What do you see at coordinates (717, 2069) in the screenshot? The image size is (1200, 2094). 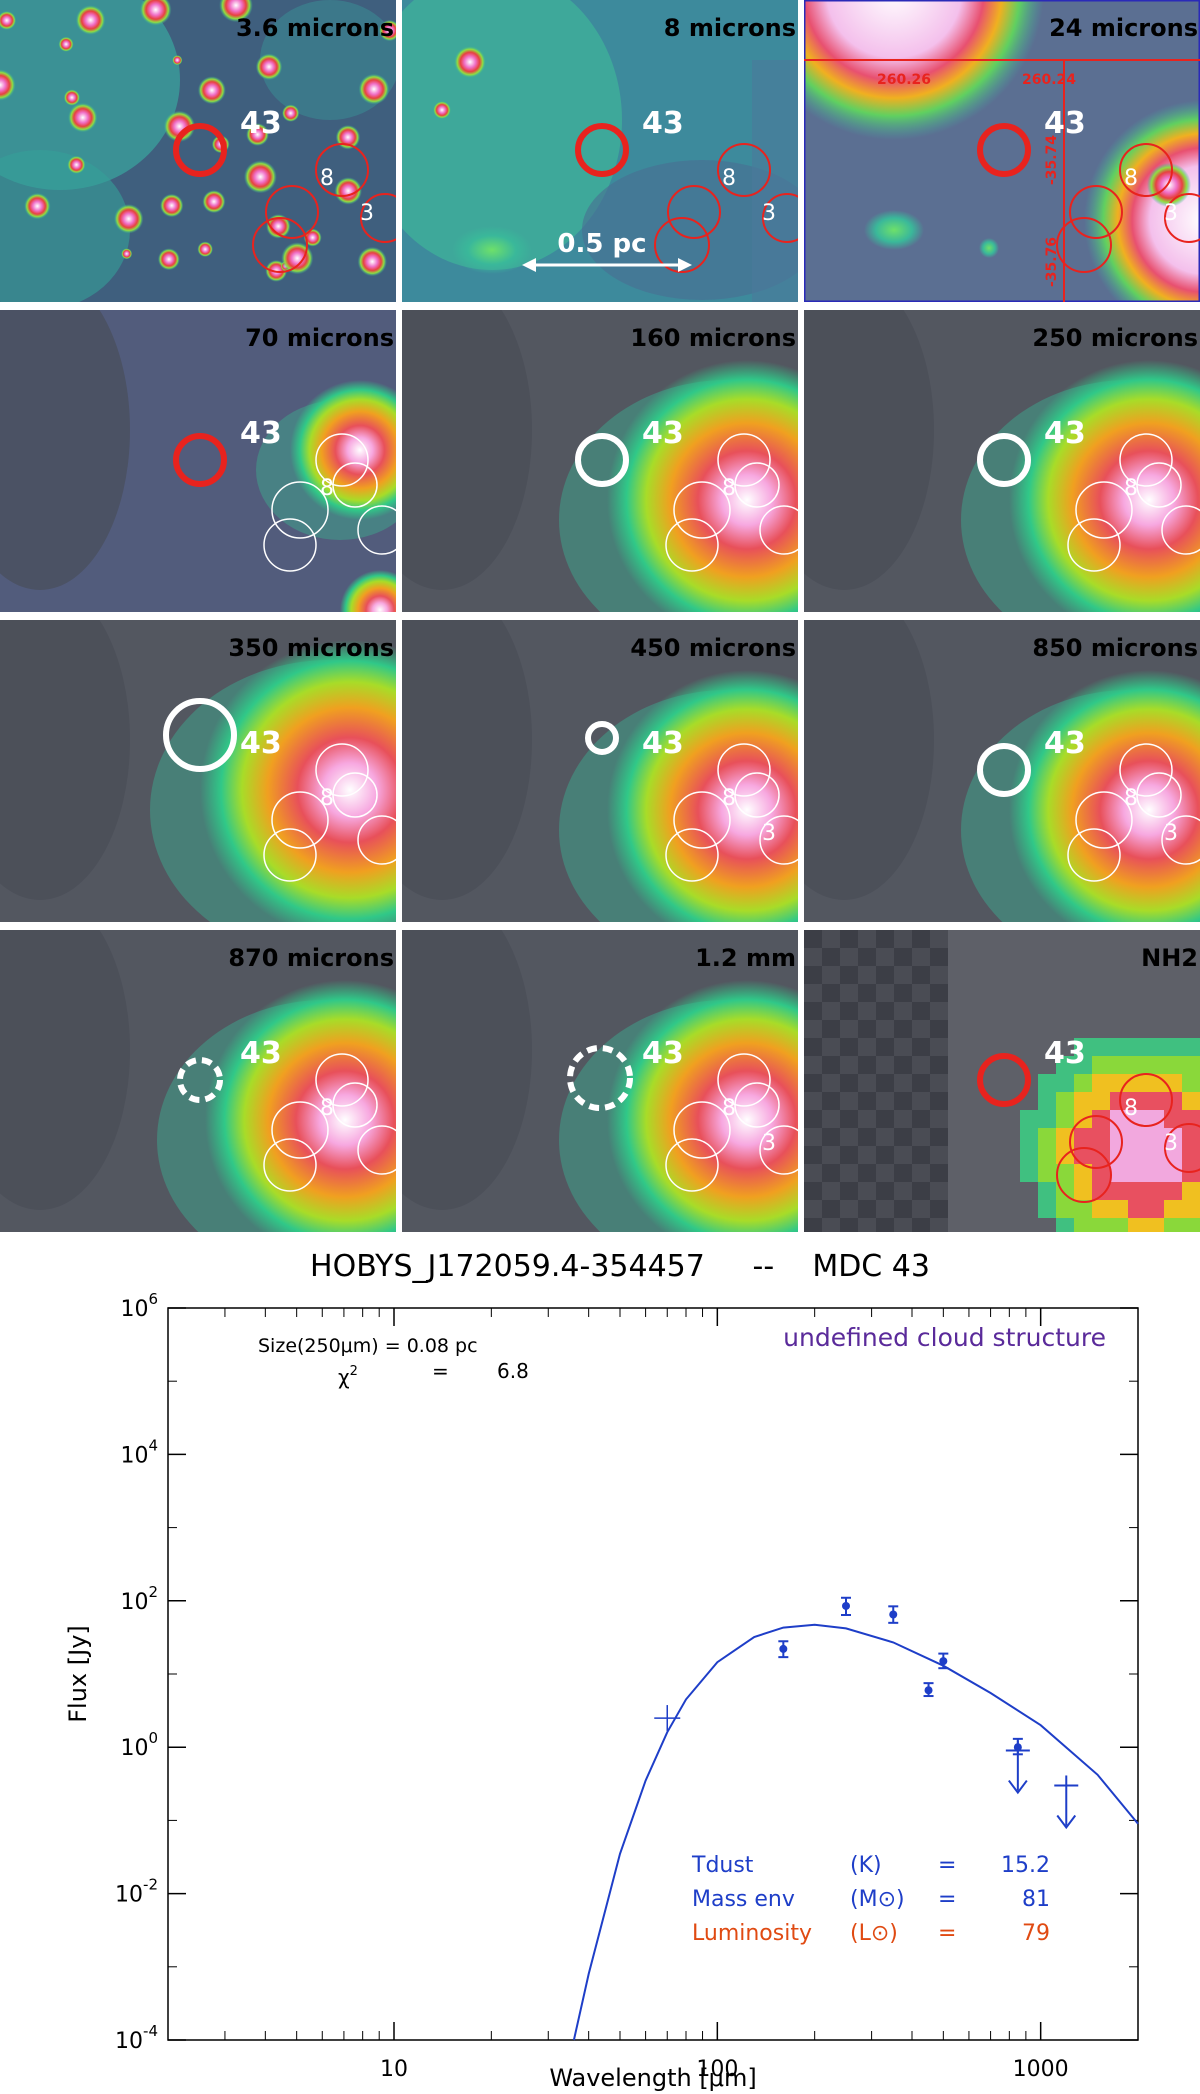 I see `x-tick-label: 100` at bounding box center [717, 2069].